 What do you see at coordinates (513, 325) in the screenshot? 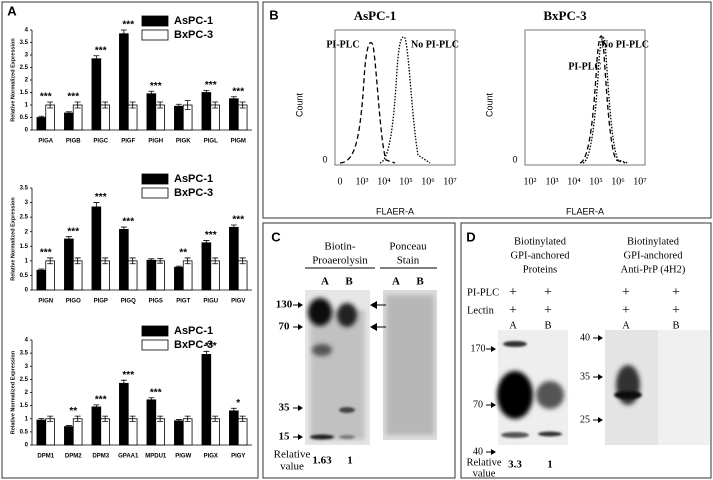
I see `lane-label: A` at bounding box center [513, 325].